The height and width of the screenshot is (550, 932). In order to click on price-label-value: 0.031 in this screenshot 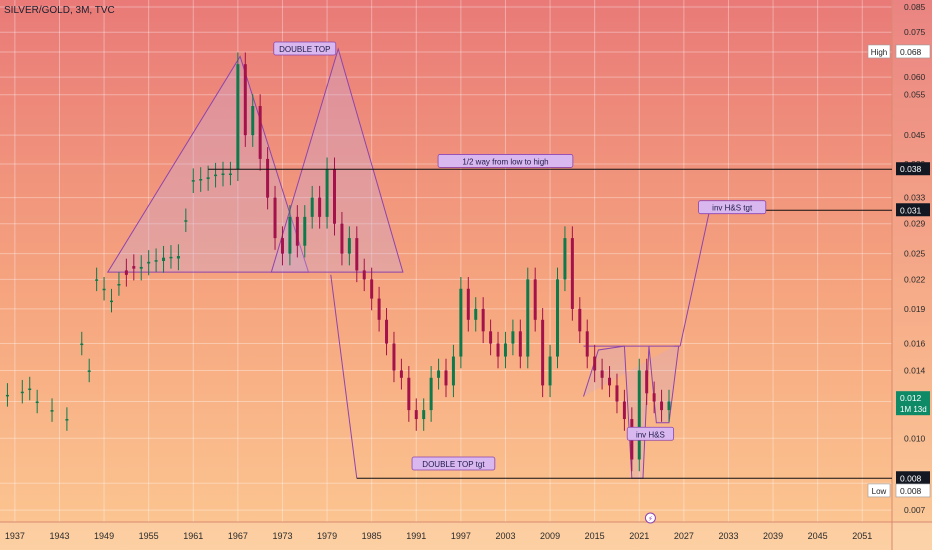, I will do `click(911, 210)`.